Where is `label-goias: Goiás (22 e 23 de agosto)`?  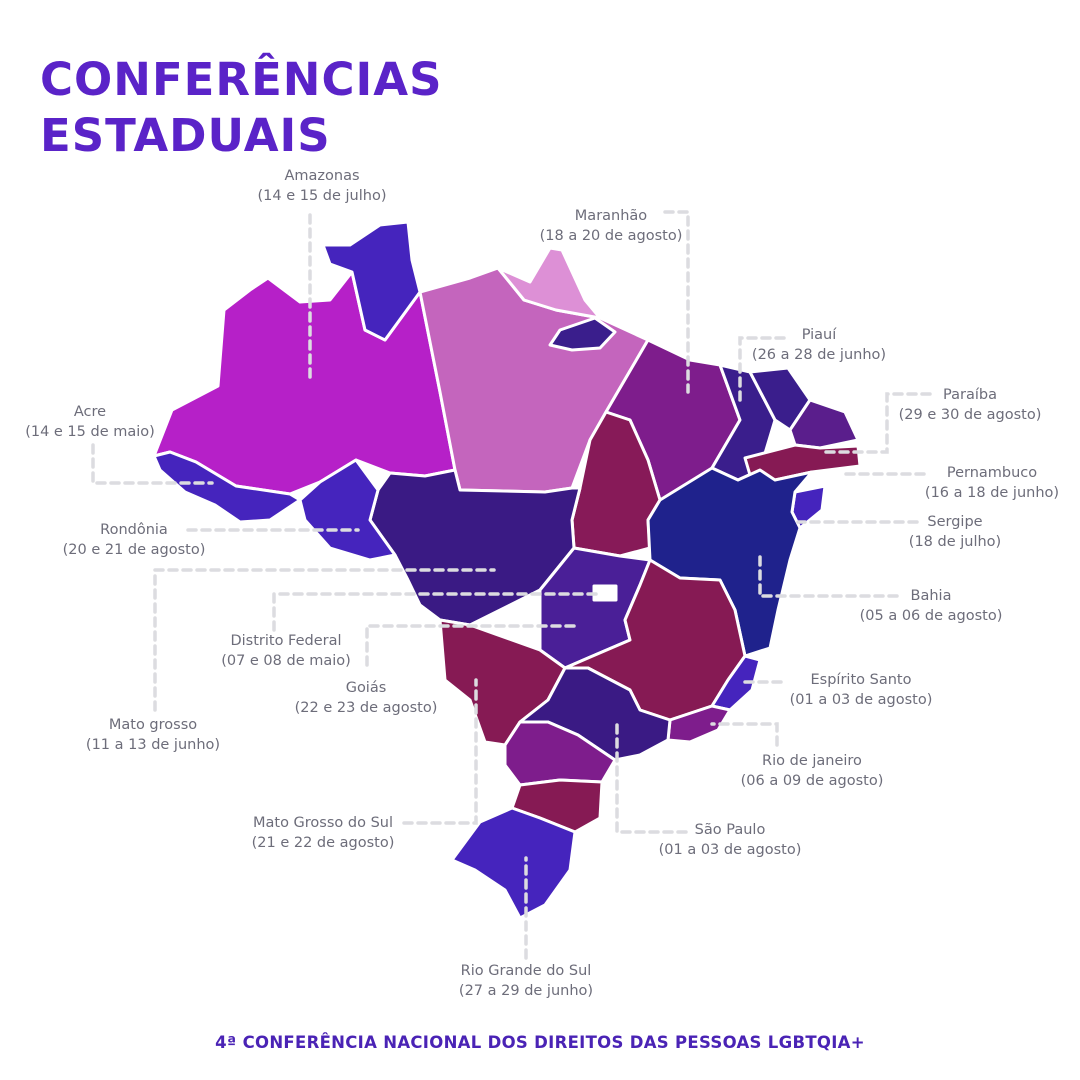
label-goias: Goiás (22 e 23 de agosto) is located at coordinates (366, 698).